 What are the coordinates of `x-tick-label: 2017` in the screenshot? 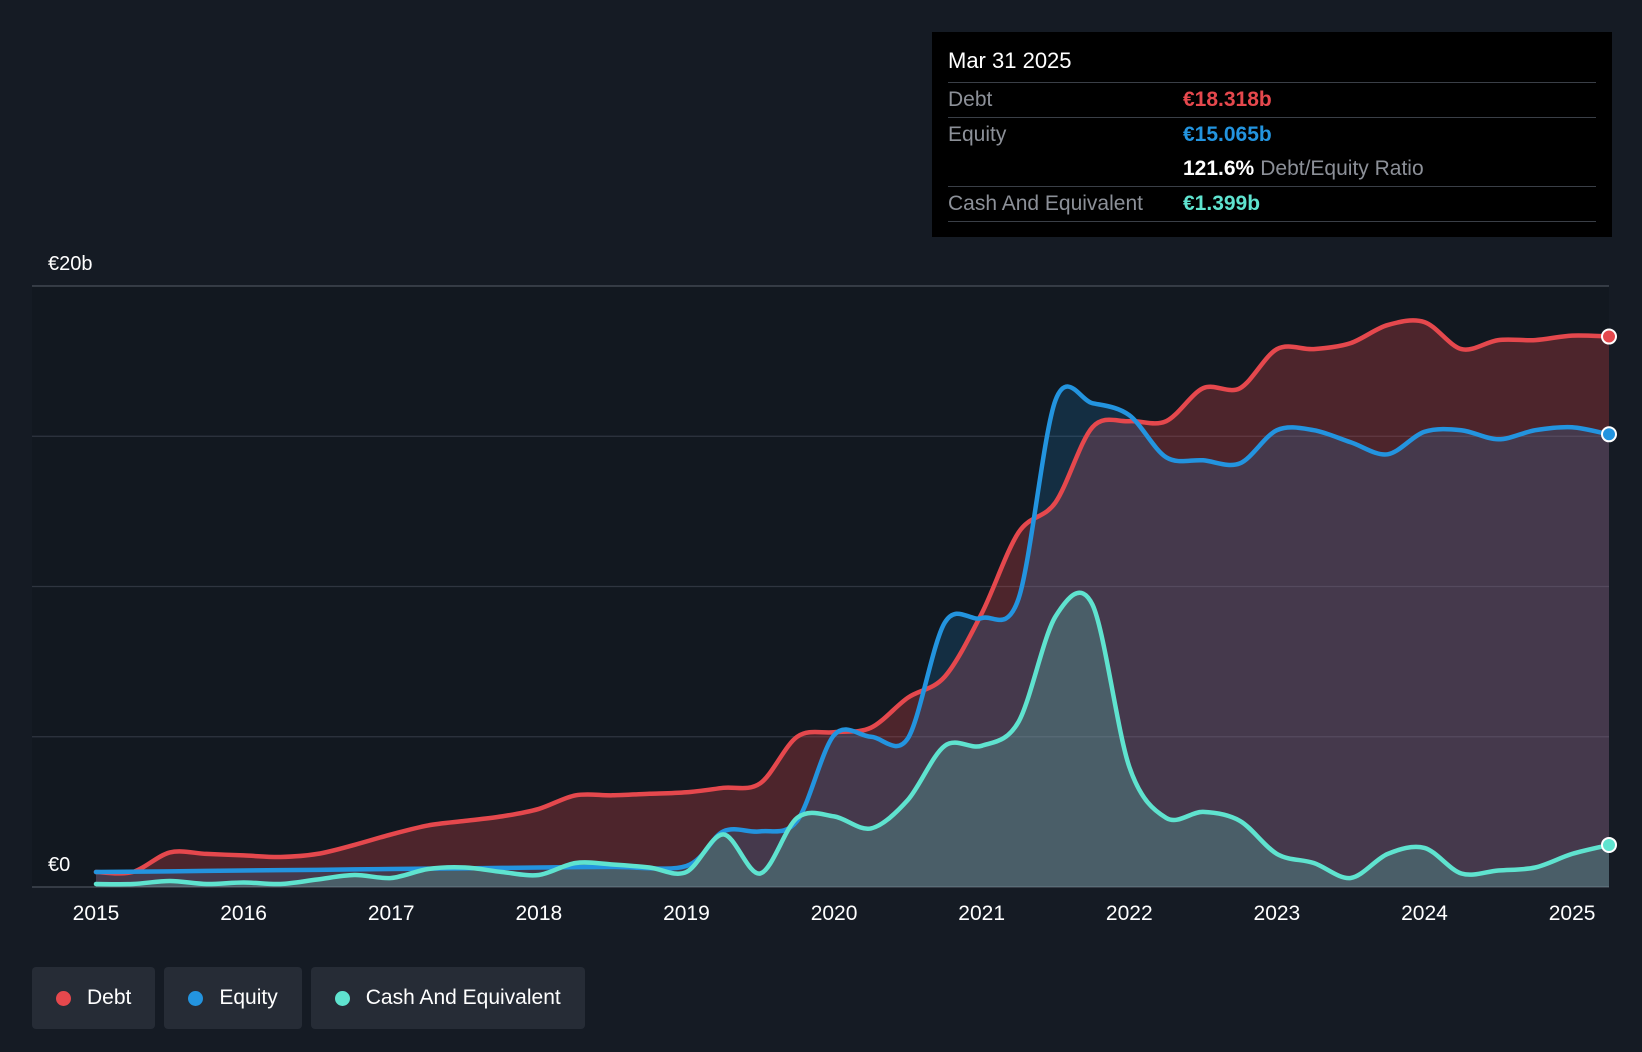 It's located at (391, 913).